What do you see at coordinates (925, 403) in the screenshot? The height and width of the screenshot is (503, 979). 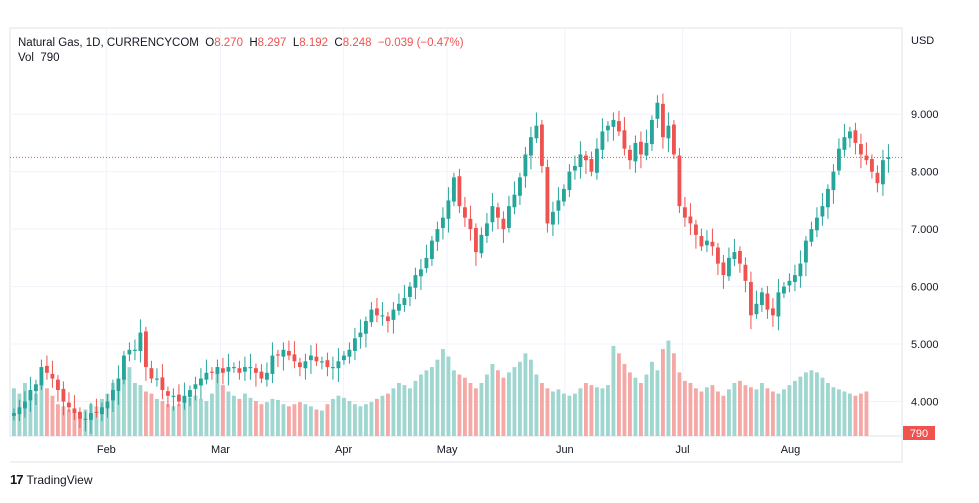 I see `price-tick-label: 4.000` at bounding box center [925, 403].